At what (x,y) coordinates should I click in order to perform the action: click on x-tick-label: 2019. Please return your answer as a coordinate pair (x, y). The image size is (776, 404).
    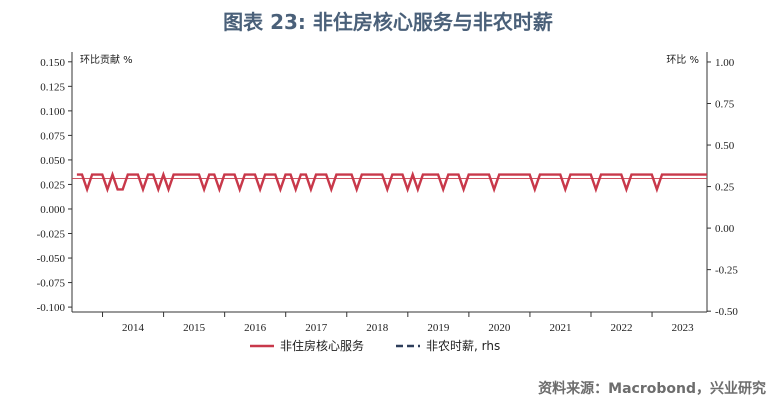
    Looking at the image, I should click on (438, 328).